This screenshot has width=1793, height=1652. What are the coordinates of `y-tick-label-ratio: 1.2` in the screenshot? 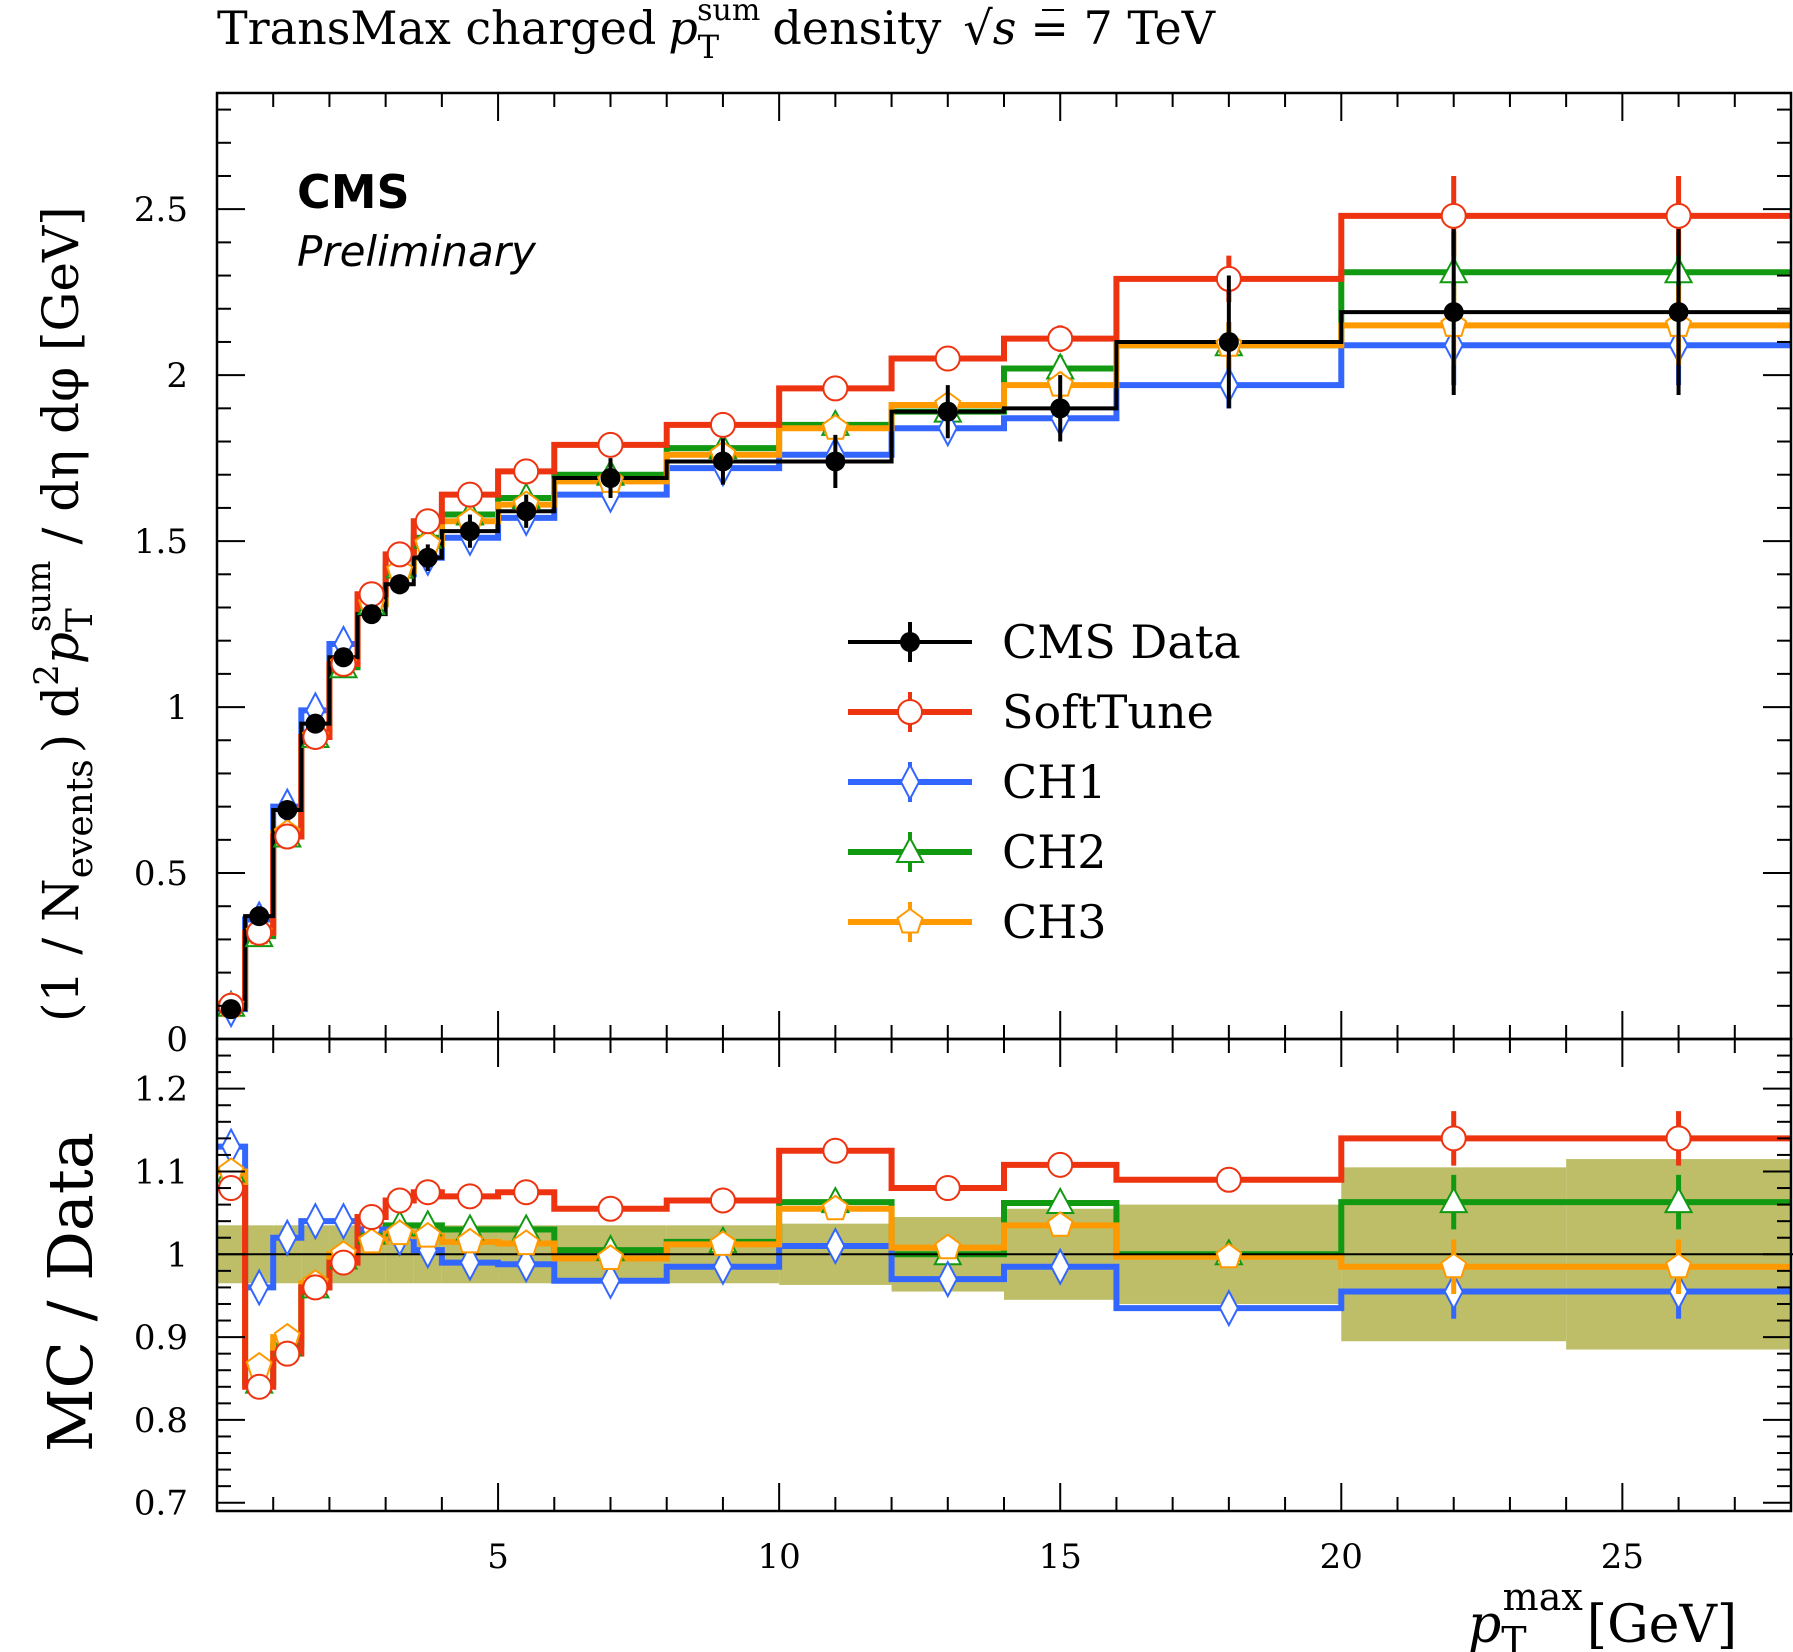 It's located at (161, 1090).